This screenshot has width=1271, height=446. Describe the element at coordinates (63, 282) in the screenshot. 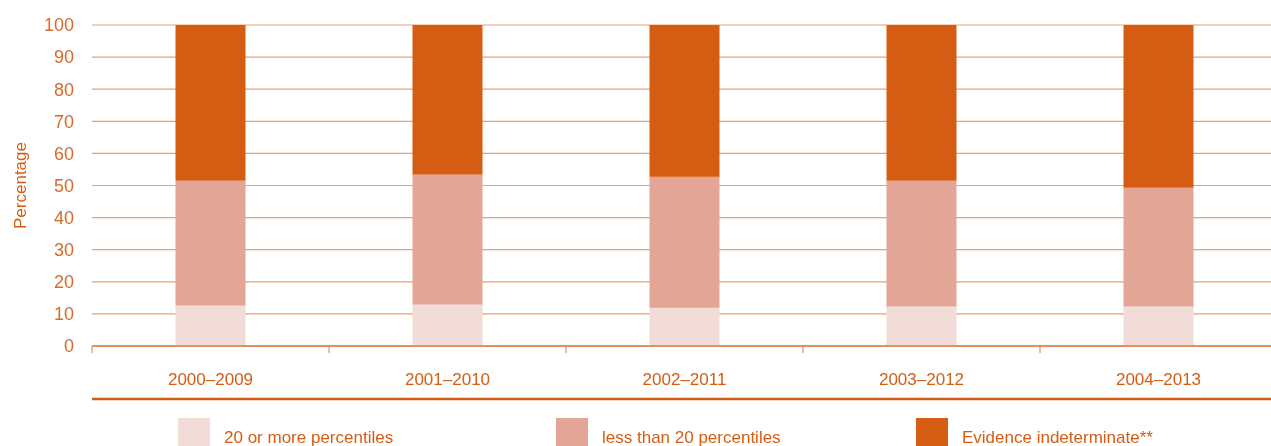

I see `y-tick-label: 20` at that location.